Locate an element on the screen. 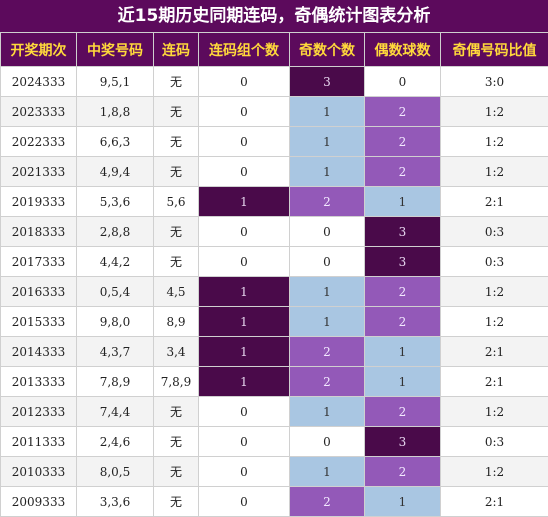 Image resolution: width=548 pixels, height=517 pixels. table-row: 2024333 9,5,1 无 0 3 0 3:0 is located at coordinates (274, 81).